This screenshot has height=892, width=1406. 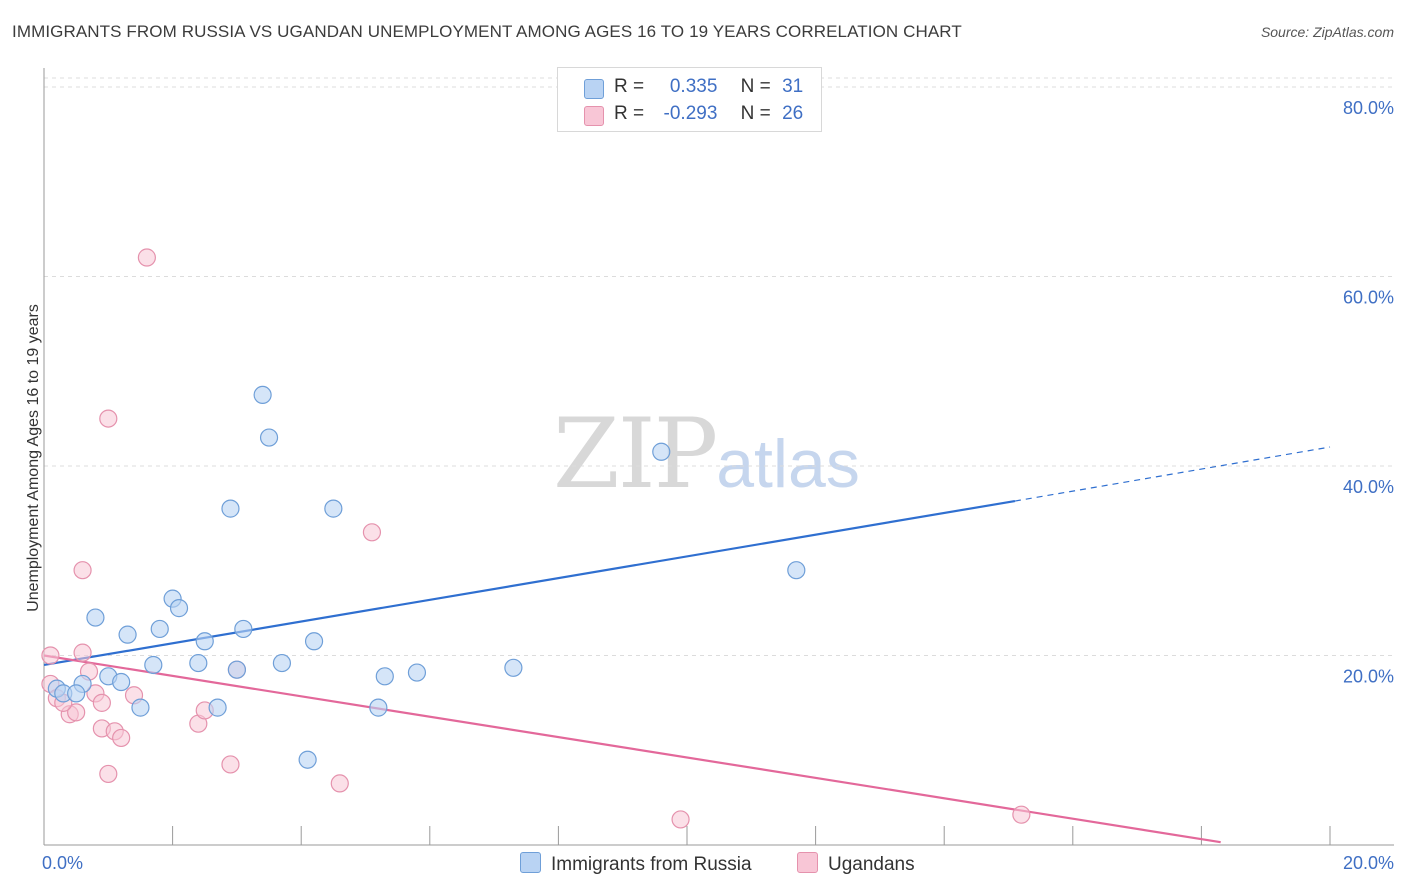 What do you see at coordinates (1172, 474) in the screenshot?
I see `trend-line-russia-extension` at bounding box center [1172, 474].